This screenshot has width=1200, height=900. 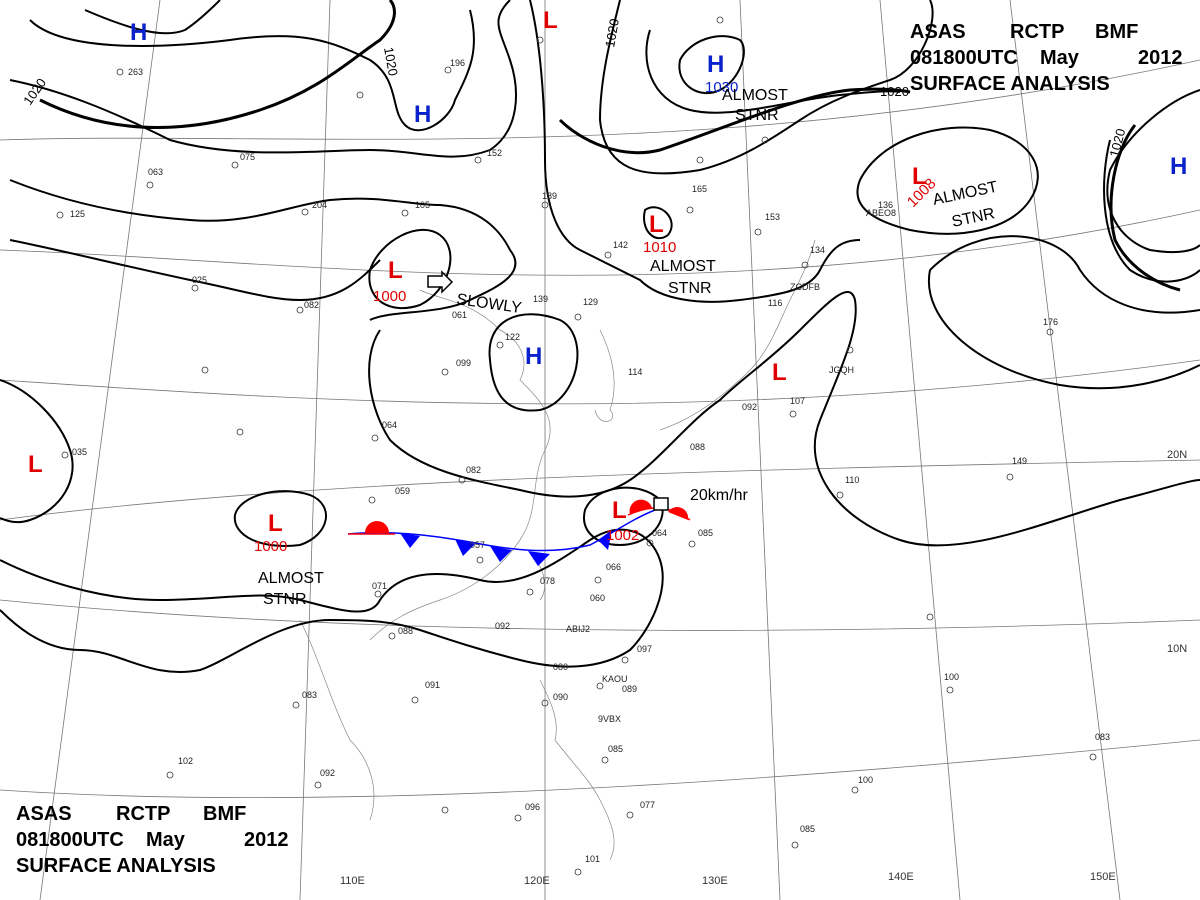 I want to click on motion-speed-label: 20km/hr, so click(x=719, y=495).